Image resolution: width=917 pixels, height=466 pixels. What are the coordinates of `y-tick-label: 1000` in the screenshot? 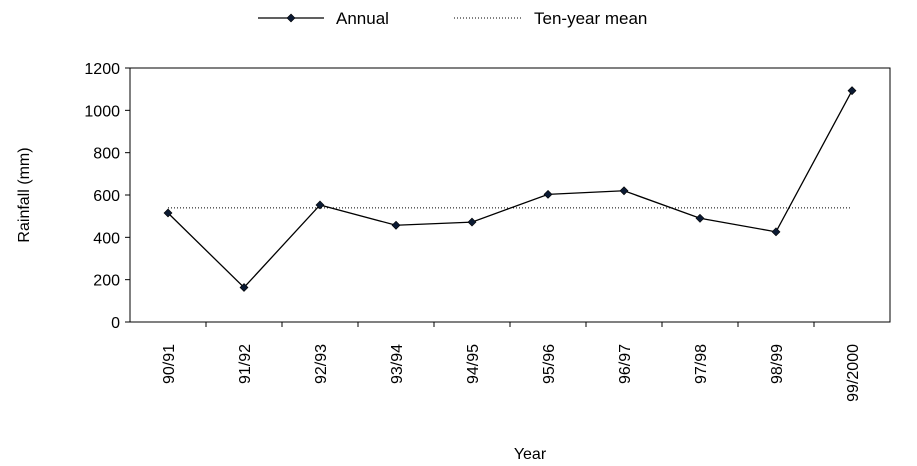 It's located at (102, 111).